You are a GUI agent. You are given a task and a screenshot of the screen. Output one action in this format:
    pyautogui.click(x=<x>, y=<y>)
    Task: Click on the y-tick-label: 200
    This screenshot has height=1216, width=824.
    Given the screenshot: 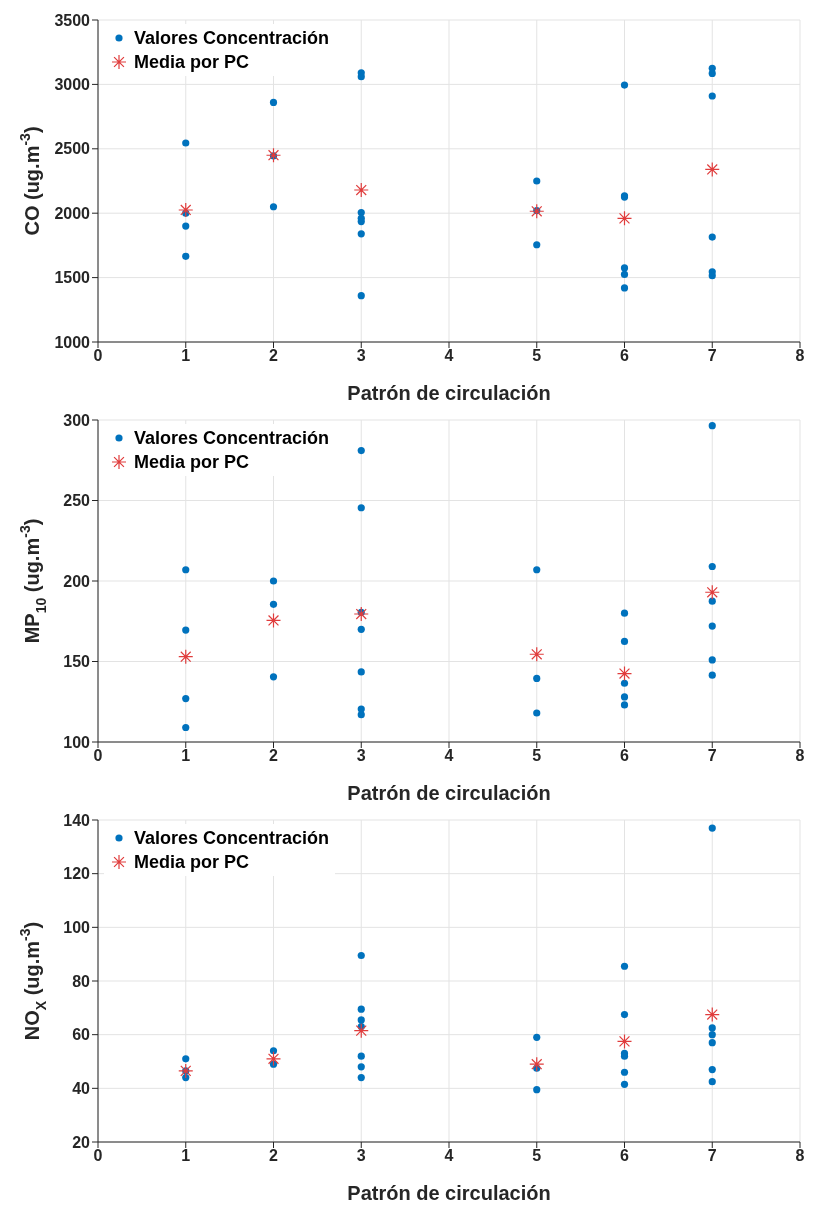 What is the action you would take?
    pyautogui.click(x=77, y=581)
    